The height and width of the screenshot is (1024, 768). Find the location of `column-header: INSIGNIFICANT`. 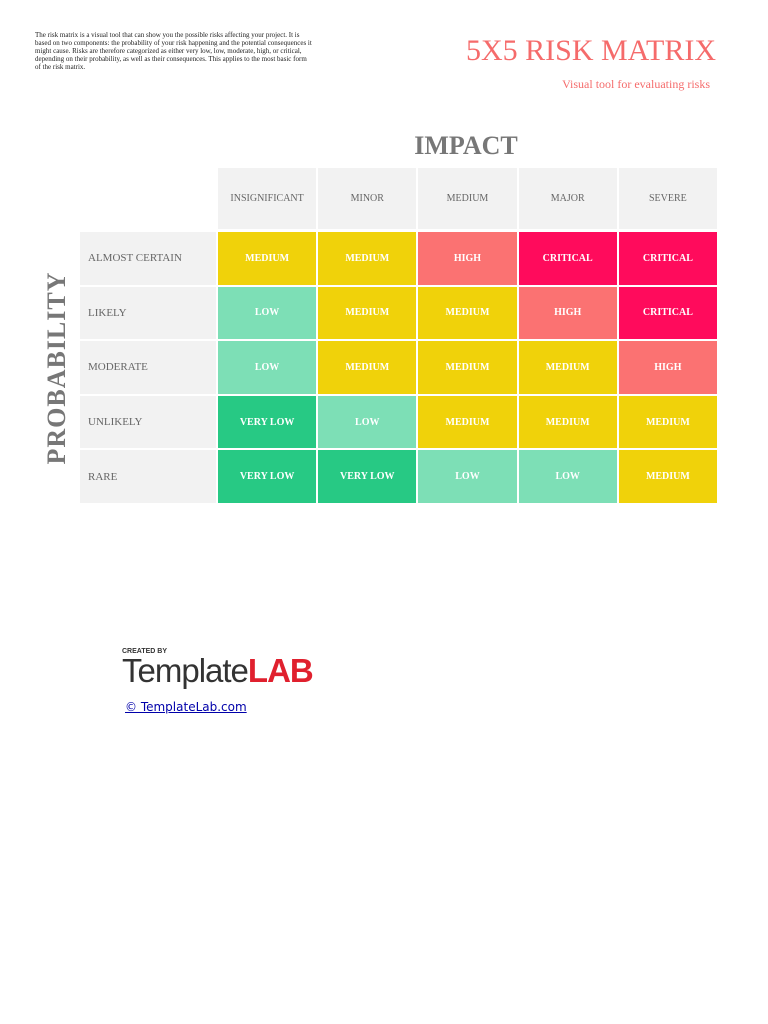

column-header: INSIGNIFICANT is located at coordinates (267, 198).